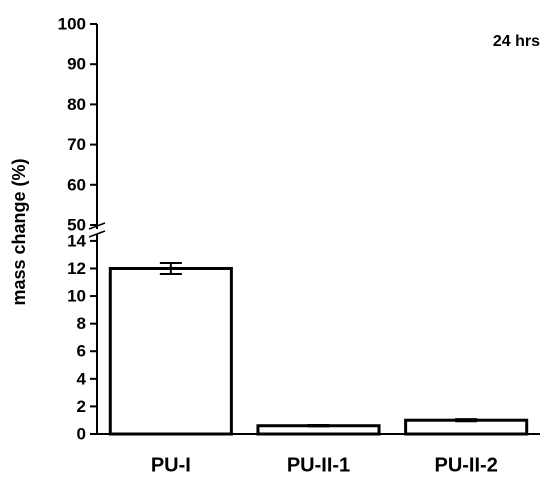 This screenshot has height=487, width=550. Describe the element at coordinates (465, 465) in the screenshot. I see `x-tick-label: PU-II-2` at that location.